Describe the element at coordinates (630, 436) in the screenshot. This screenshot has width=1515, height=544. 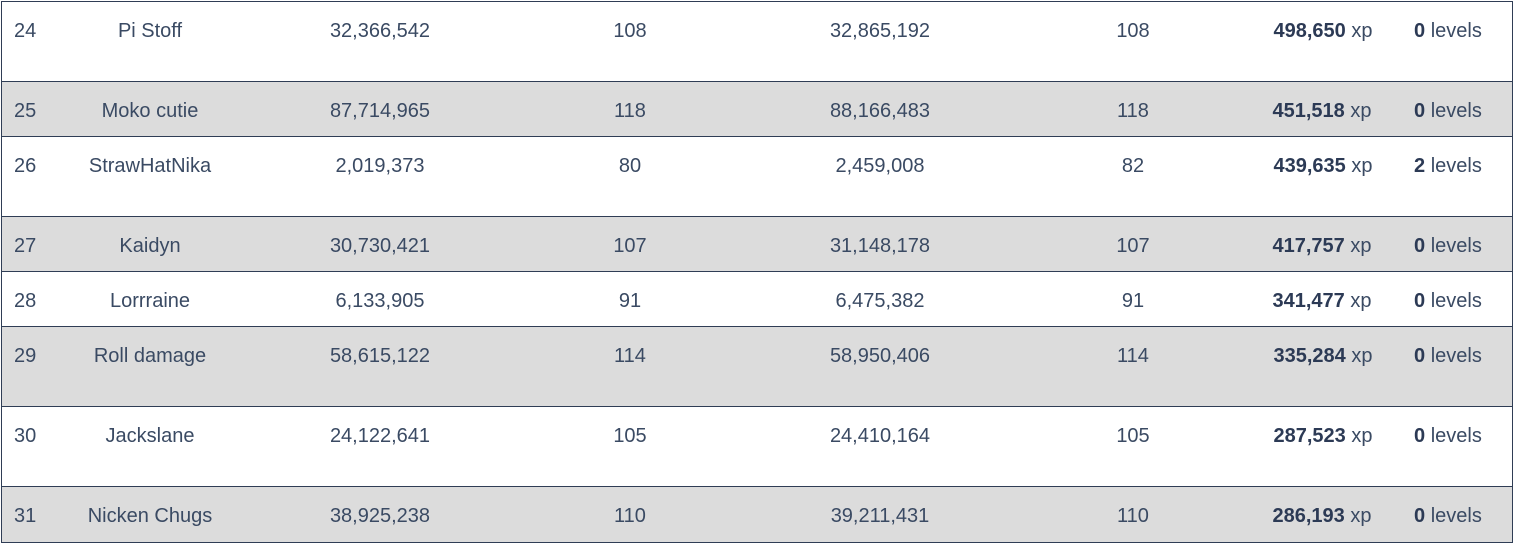
I see `level-before-cell: 105` at that location.